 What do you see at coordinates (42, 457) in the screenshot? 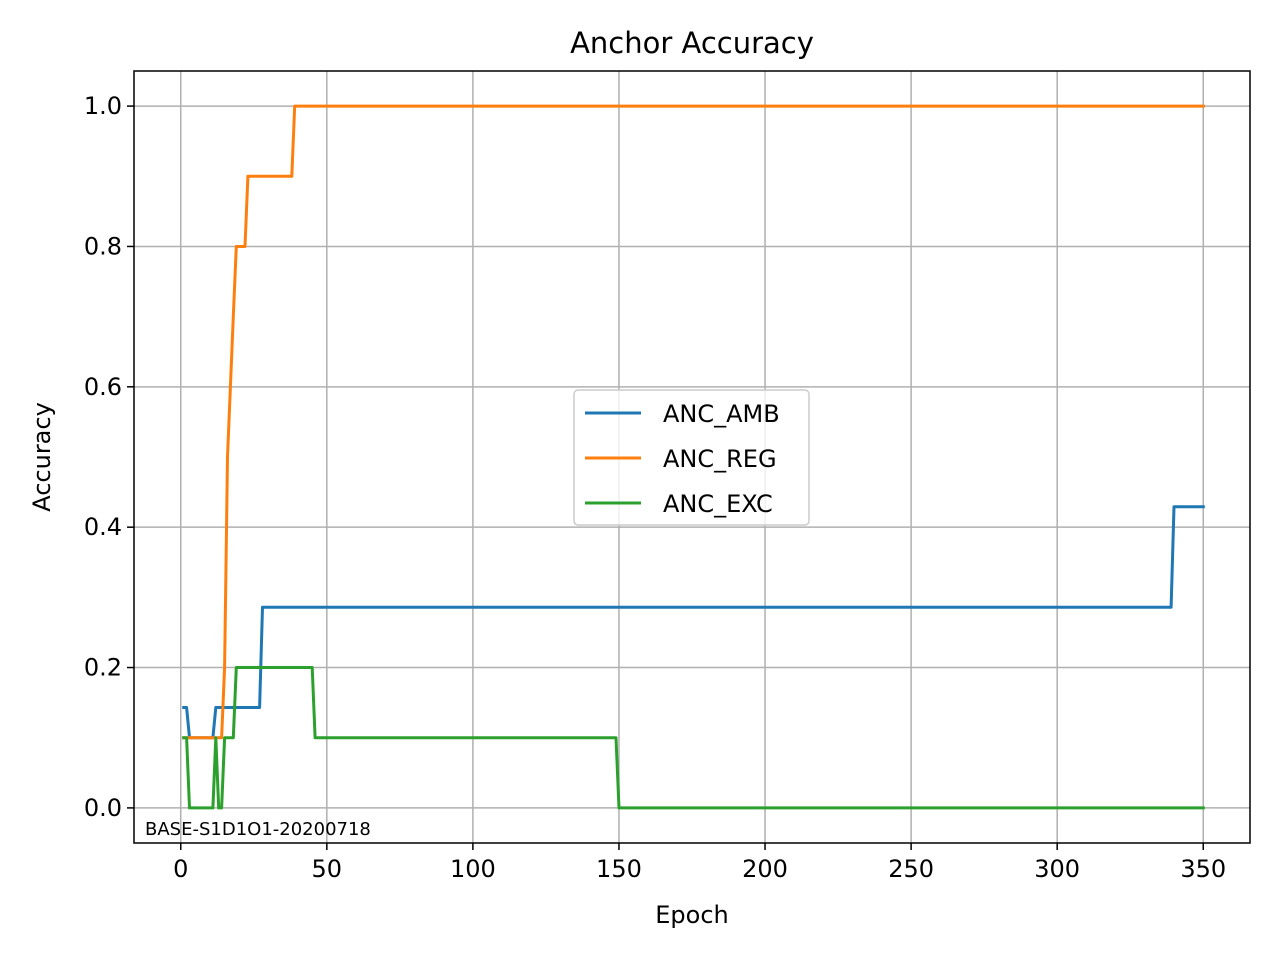
I see `y-axis-label: Accuracy` at bounding box center [42, 457].